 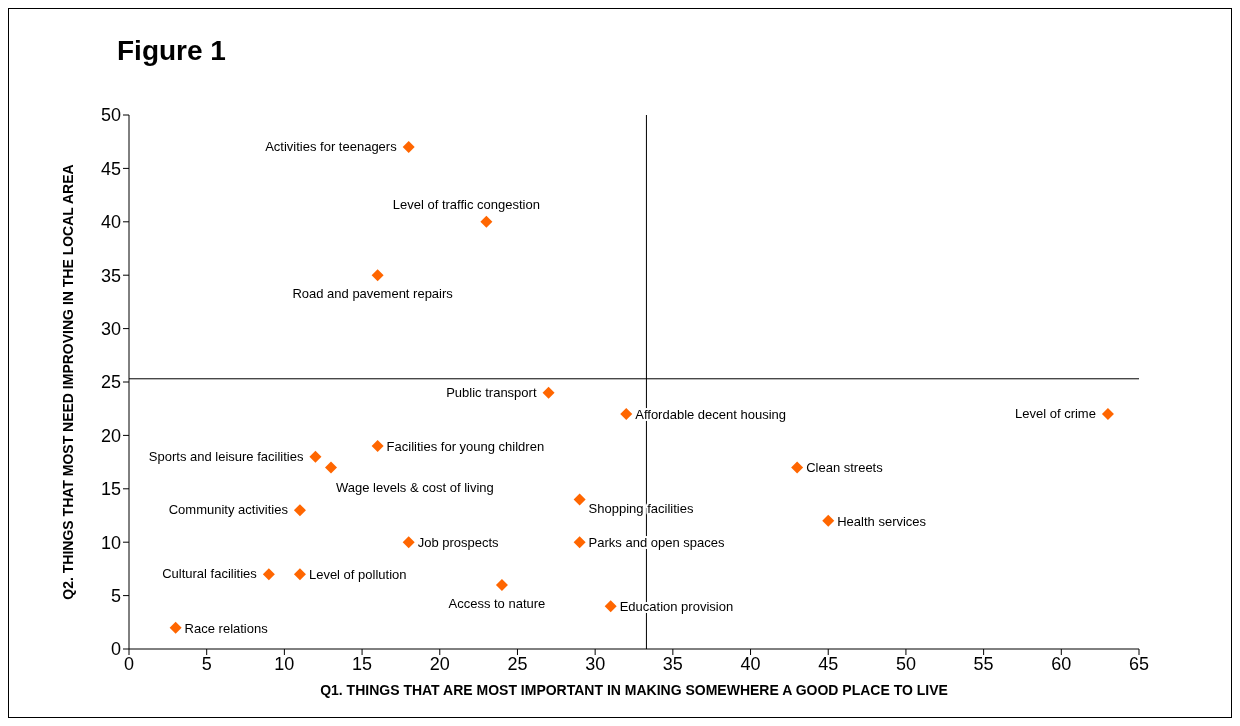 I want to click on annotation: Clean streets, so click(x=845, y=468).